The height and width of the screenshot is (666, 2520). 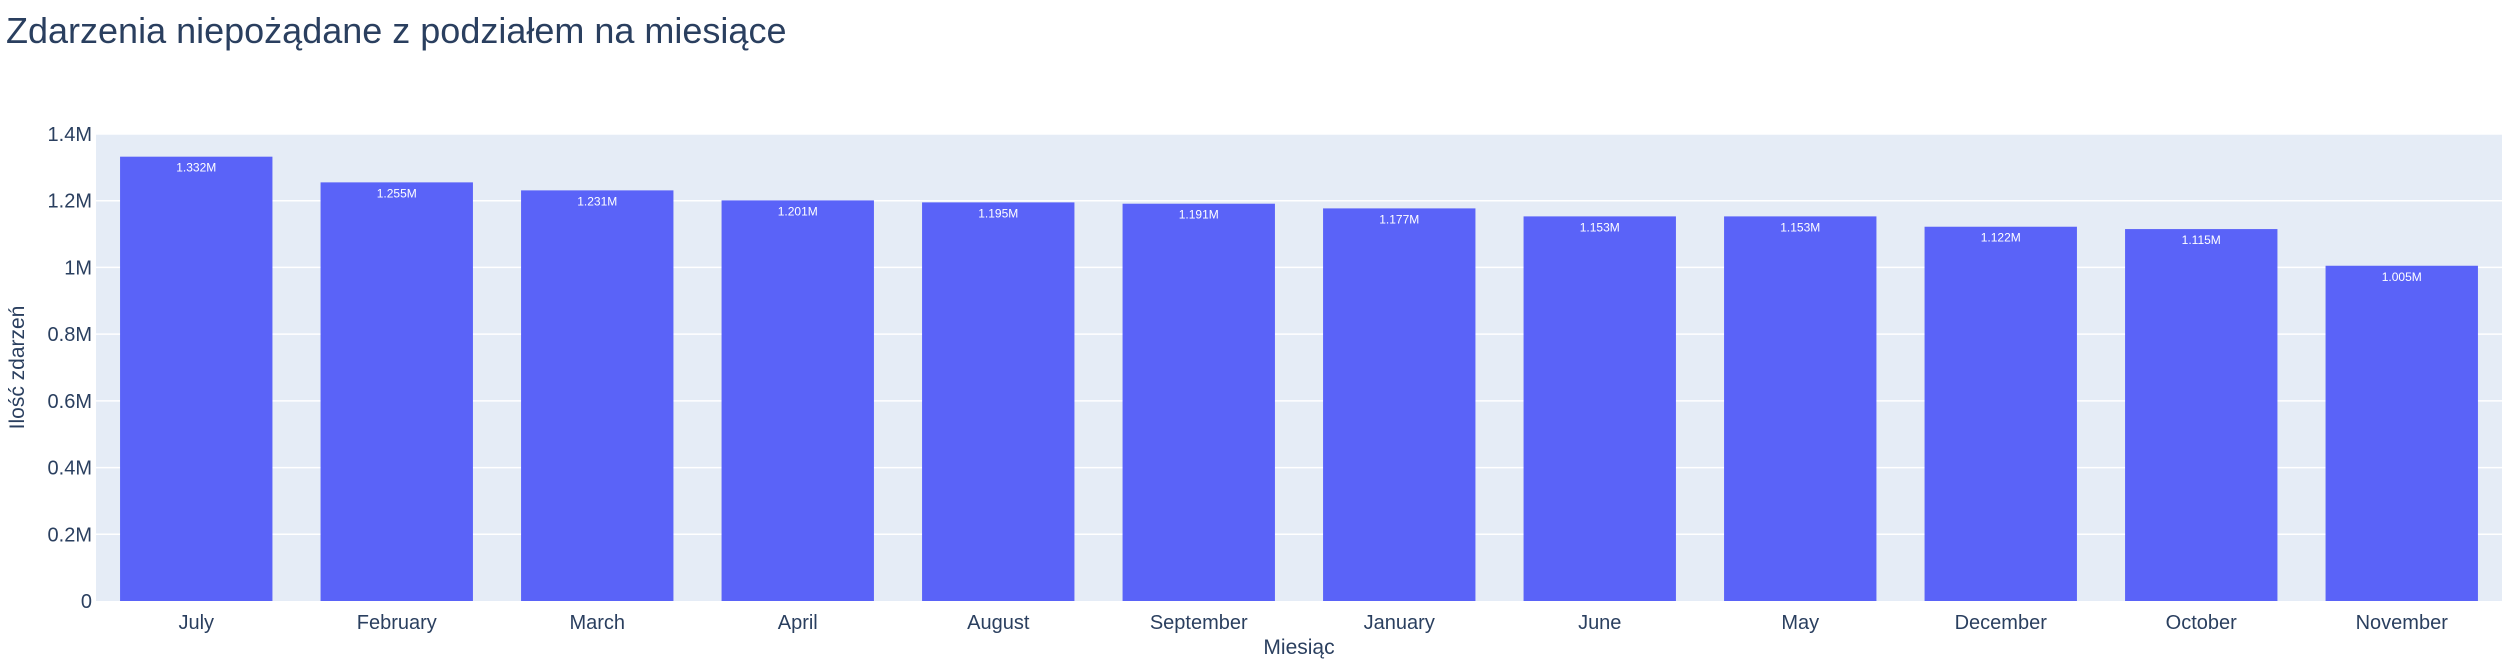 I want to click on bar-data-label: 1.115M, so click(x=2201, y=240).